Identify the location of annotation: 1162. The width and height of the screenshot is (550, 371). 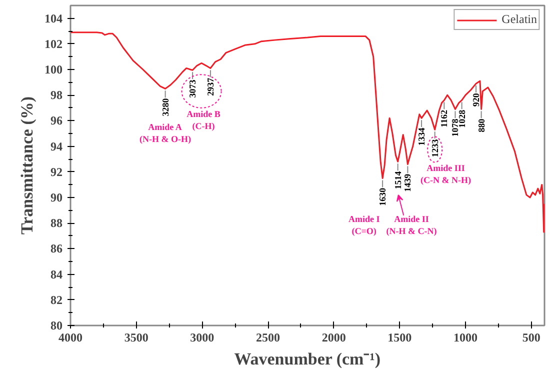
(444, 118).